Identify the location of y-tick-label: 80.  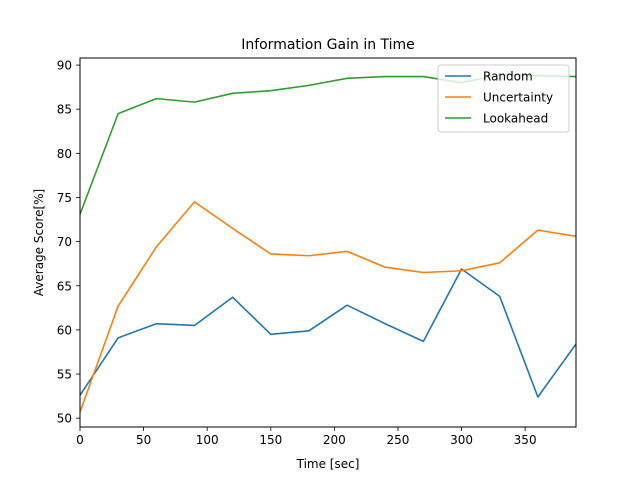
(64, 154).